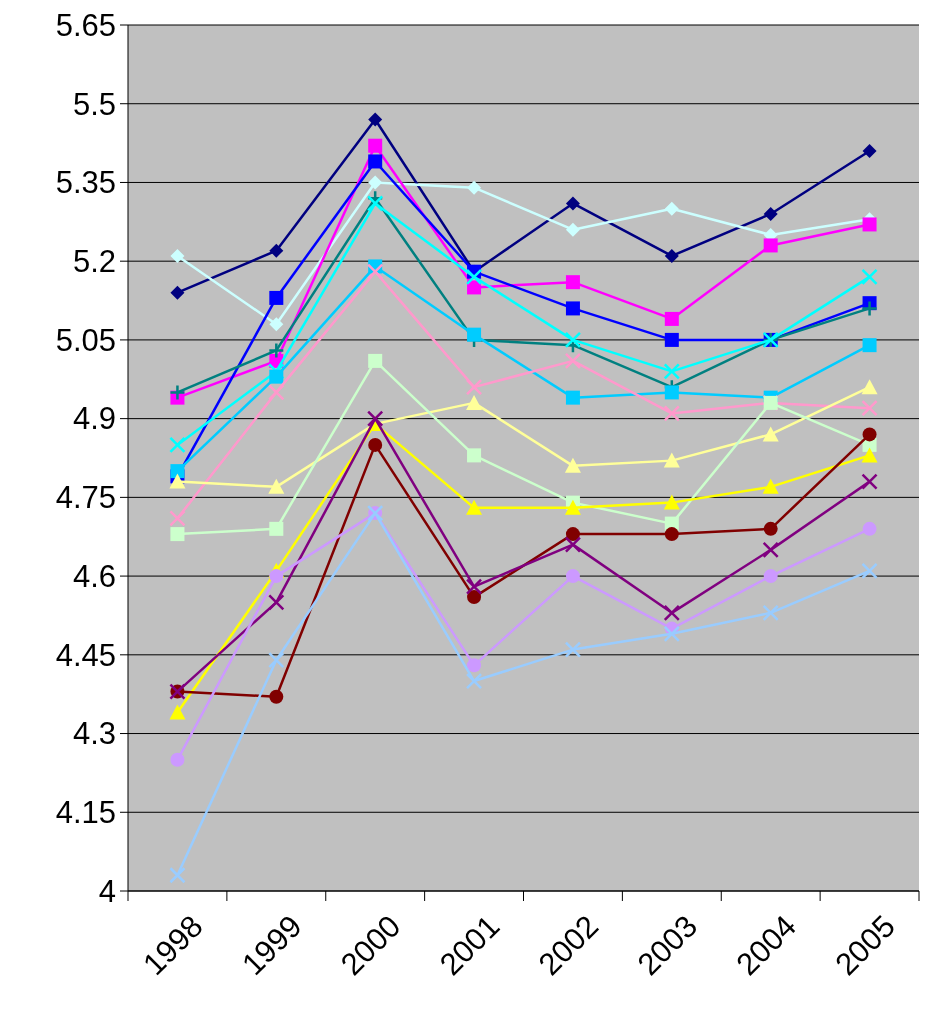 The height and width of the screenshot is (1029, 927). What do you see at coordinates (85, 340) in the screenshot?
I see `y-tick-label: 5.05` at bounding box center [85, 340].